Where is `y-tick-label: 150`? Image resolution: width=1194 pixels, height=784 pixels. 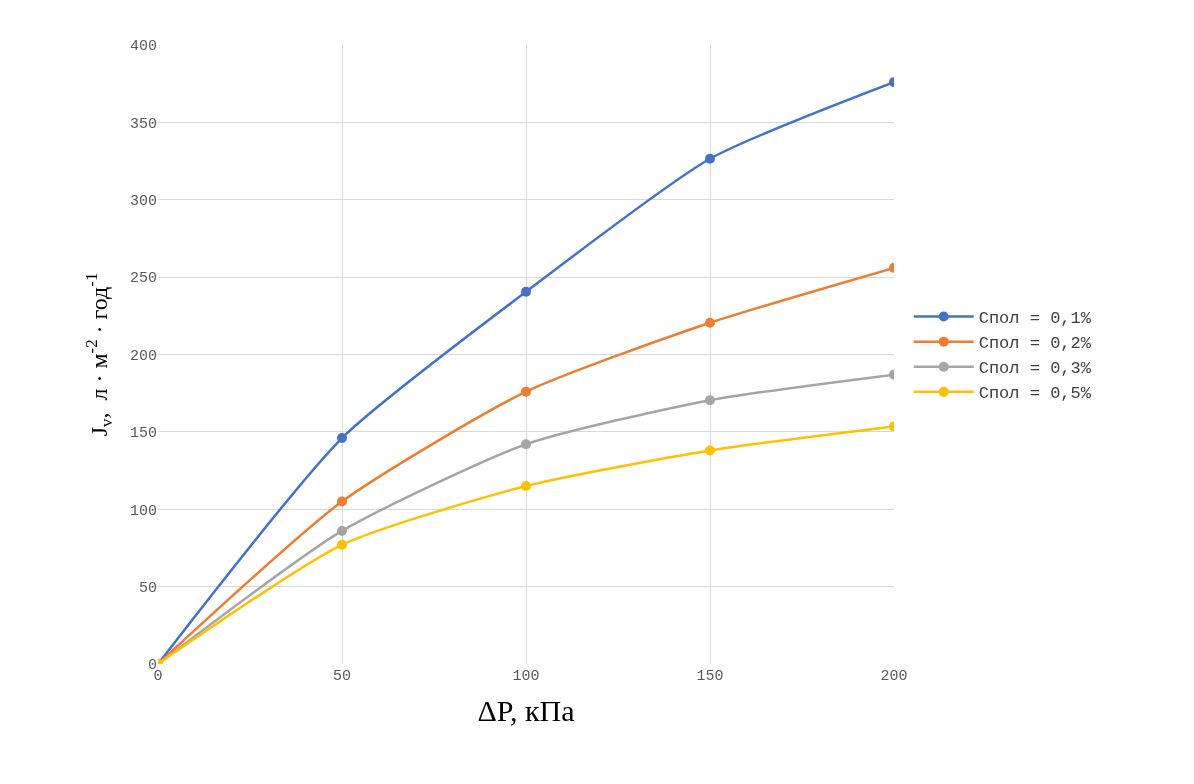 y-tick-label: 150 is located at coordinates (143, 434).